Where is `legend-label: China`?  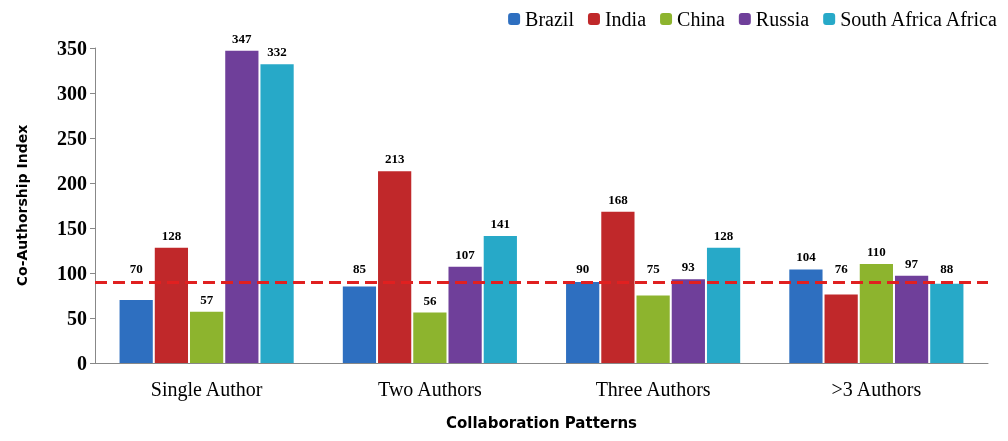 legend-label: China is located at coordinates (701, 19).